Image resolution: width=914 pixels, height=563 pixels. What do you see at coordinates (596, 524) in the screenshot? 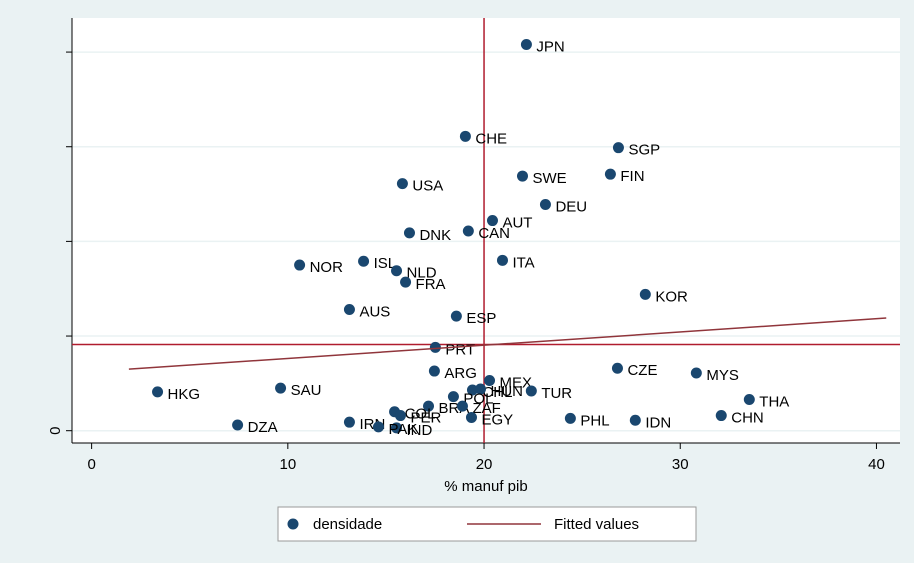
I see `legend-label: Fitted values` at bounding box center [596, 524].